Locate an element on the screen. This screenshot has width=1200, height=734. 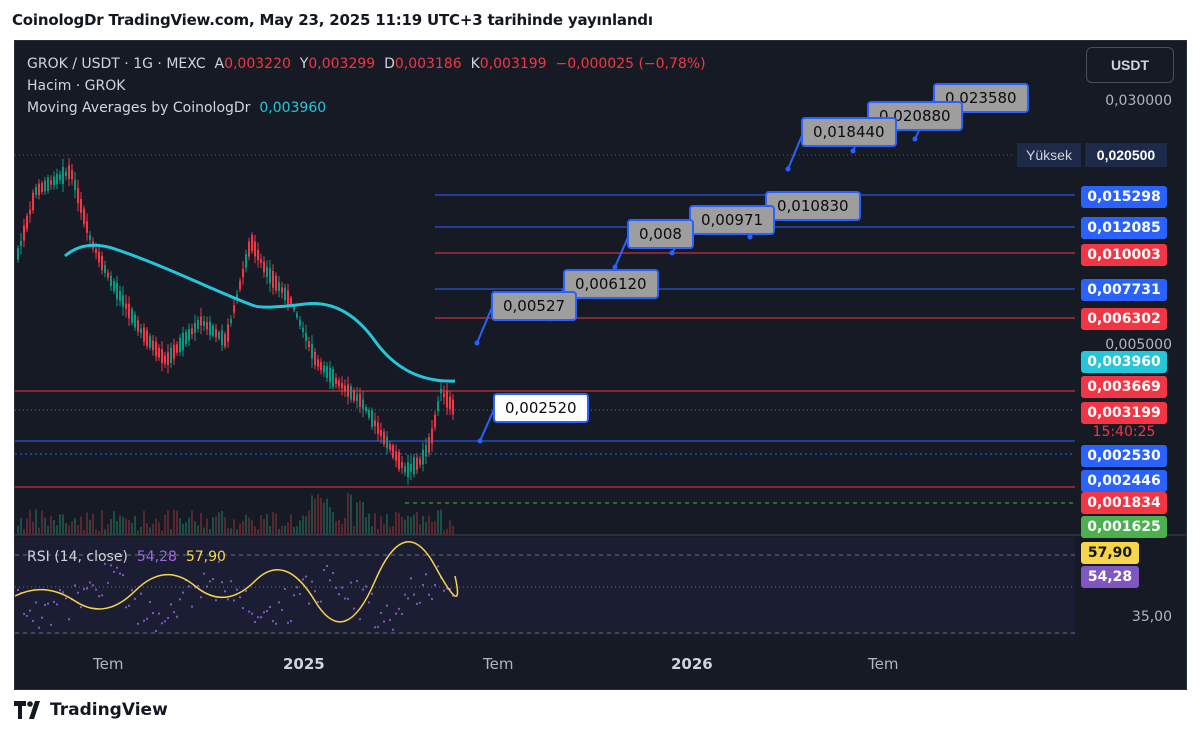
target-callout: 0,002520 is located at coordinates (541, 408).